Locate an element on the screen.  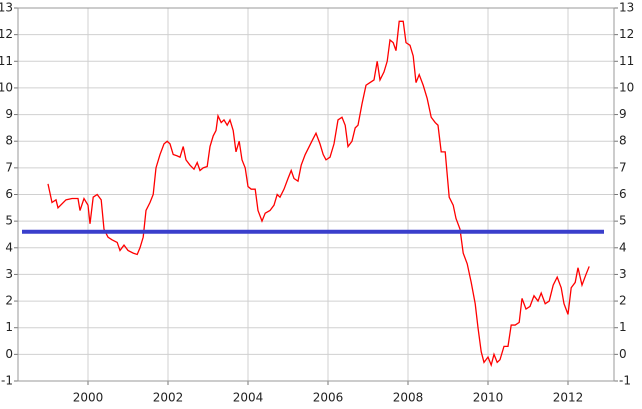
x-tick-label: 2004 is located at coordinates (248, 398).